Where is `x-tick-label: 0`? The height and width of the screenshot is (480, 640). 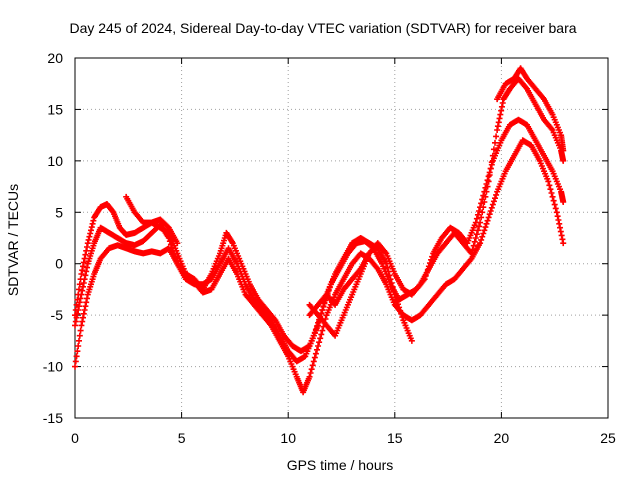 x-tick-label: 0 is located at coordinates (75, 438).